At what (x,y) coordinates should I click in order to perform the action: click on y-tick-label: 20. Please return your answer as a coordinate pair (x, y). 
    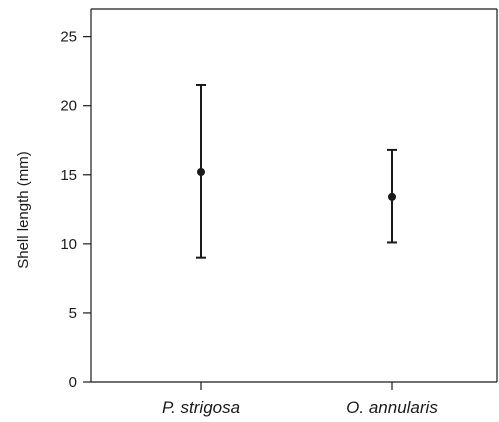
    Looking at the image, I should click on (68, 106).